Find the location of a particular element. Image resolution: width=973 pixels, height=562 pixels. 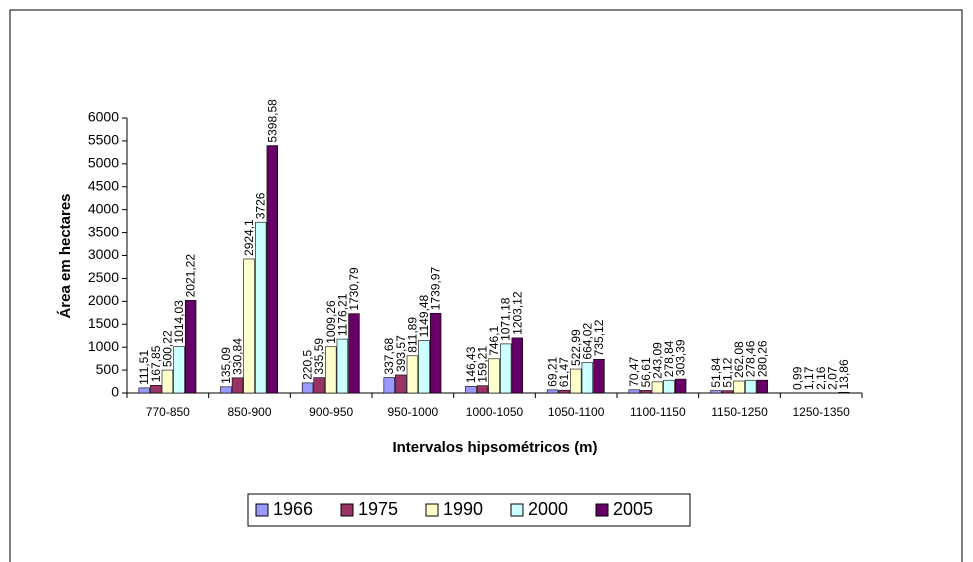

y-tick-label: 3000 is located at coordinates (103, 254).